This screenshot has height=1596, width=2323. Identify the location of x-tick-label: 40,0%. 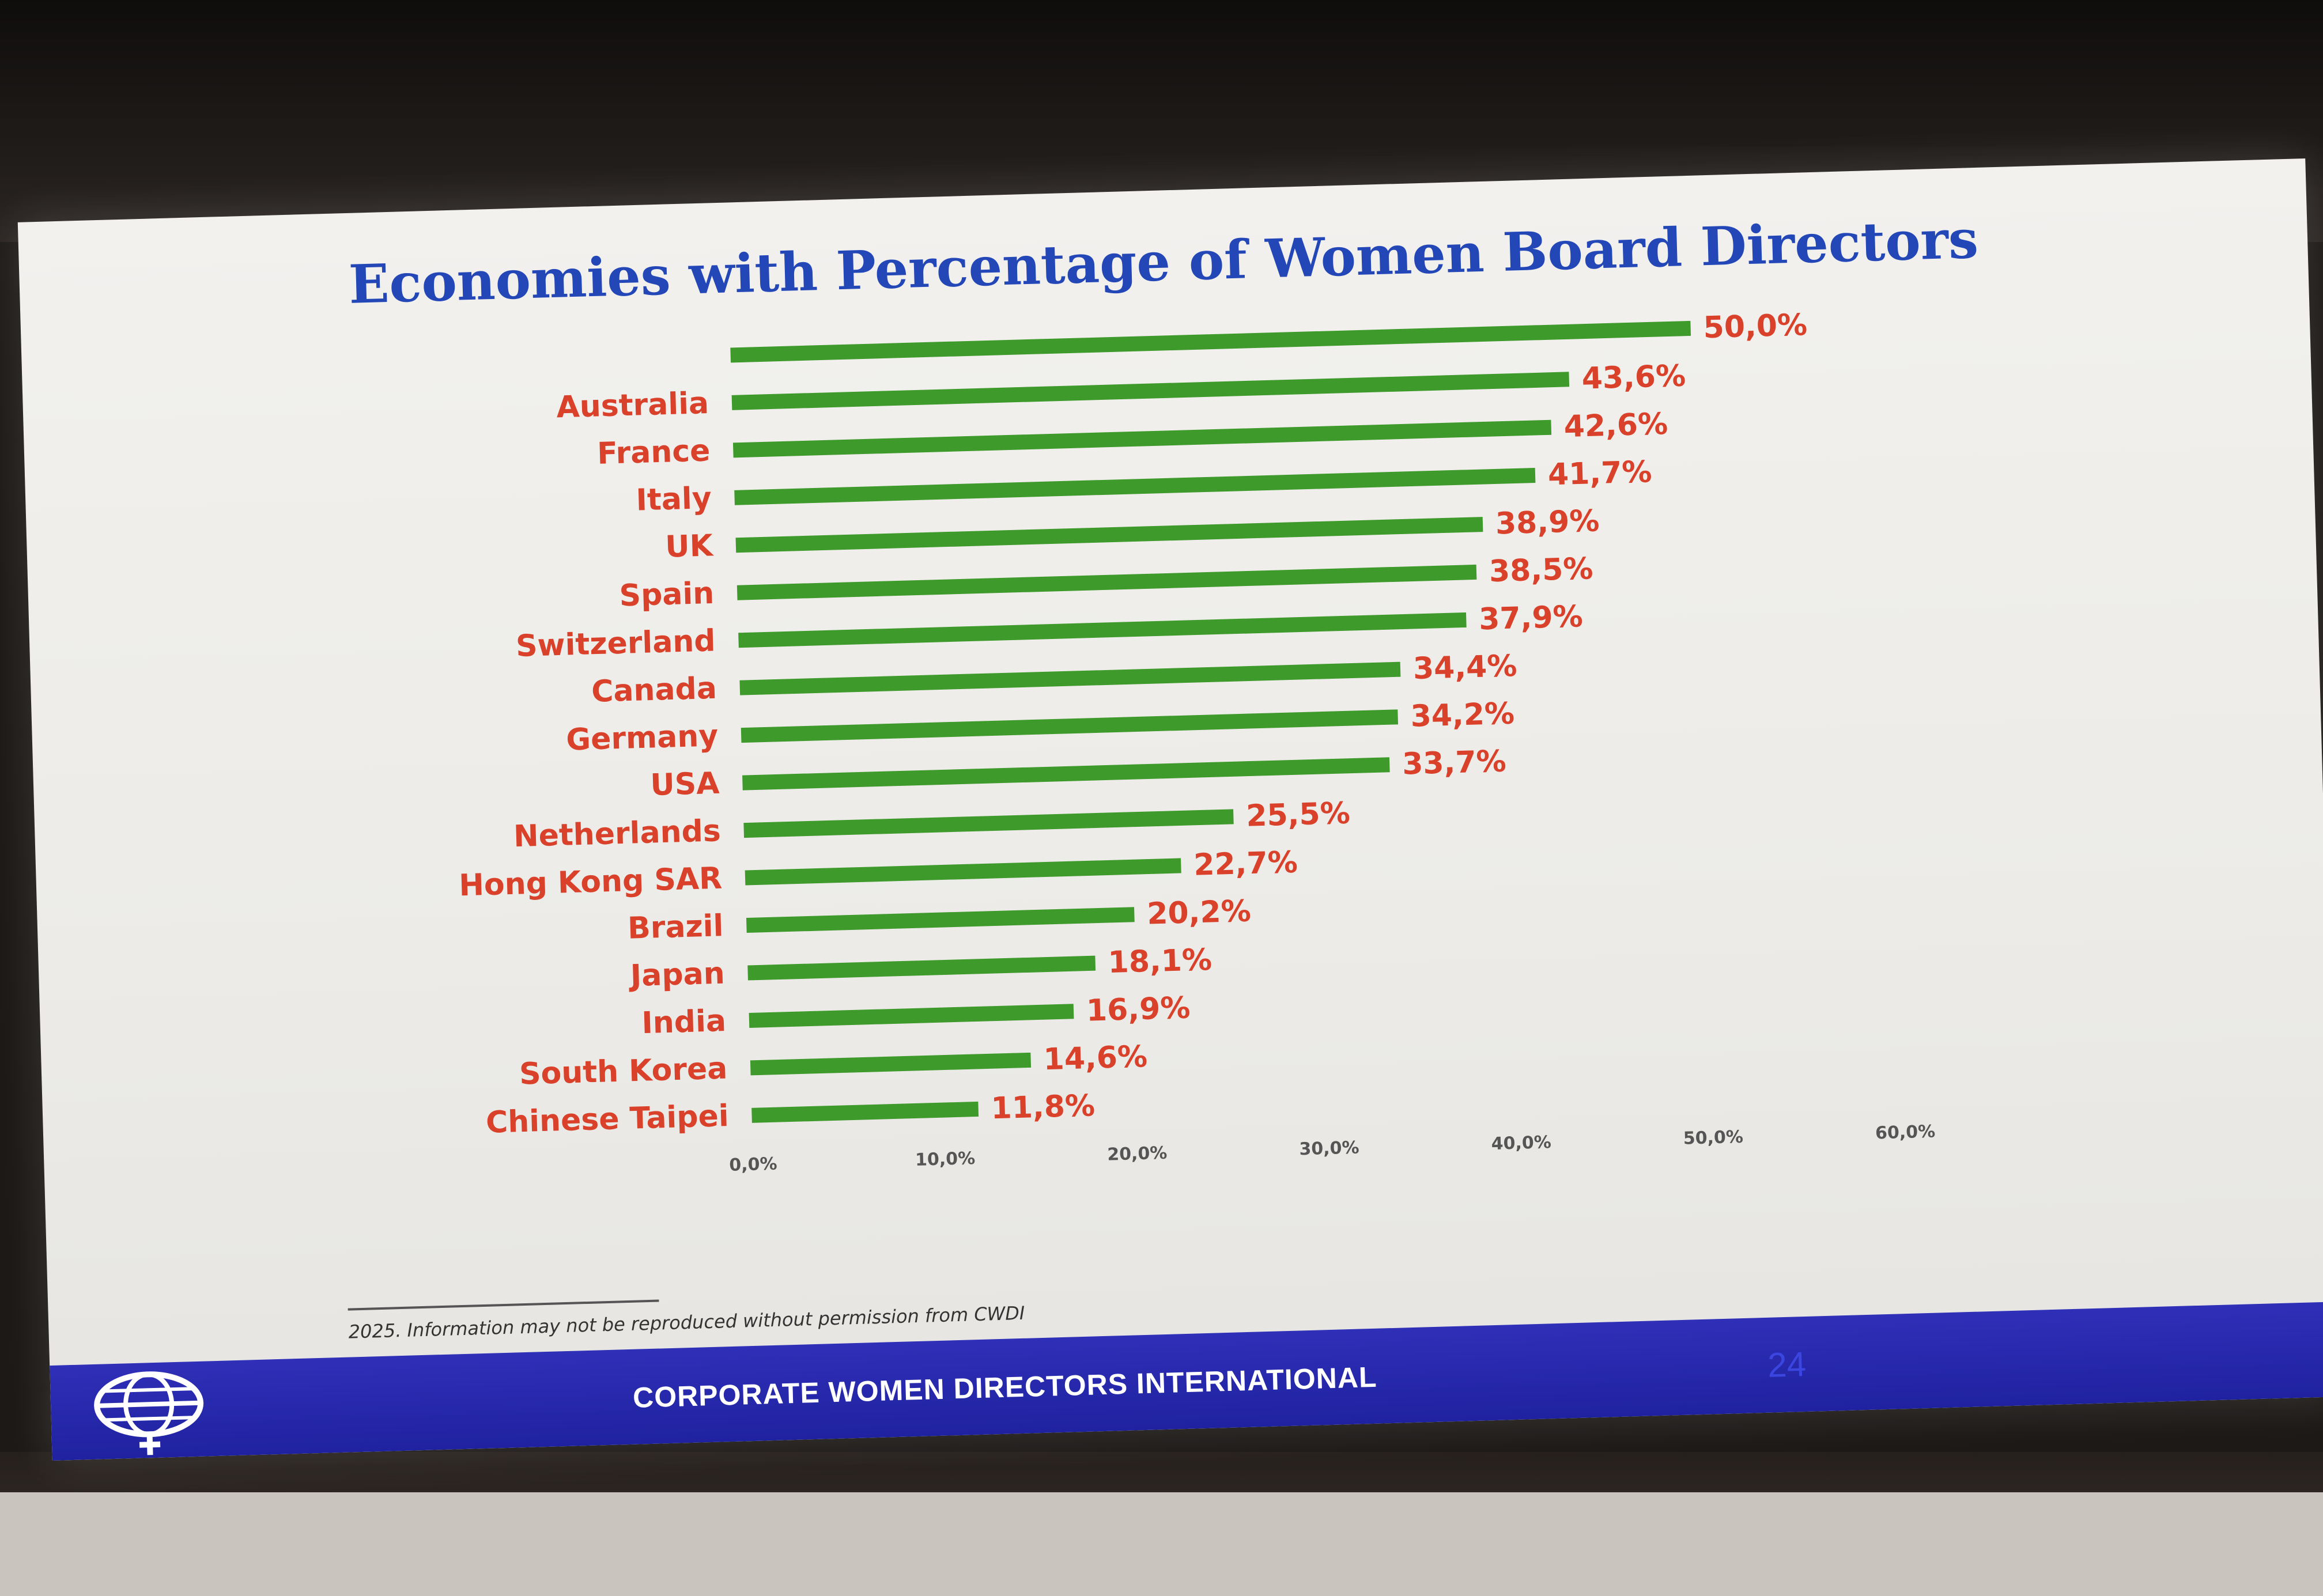
(1521, 1143).